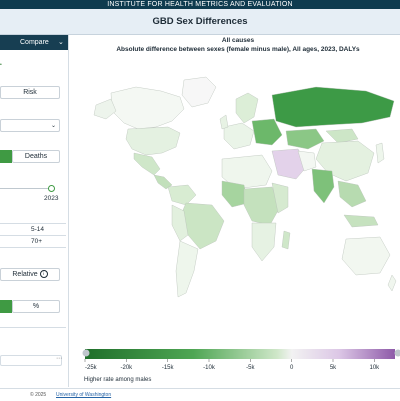 The height and width of the screenshot is (401, 400). I want to click on sidebar-section-marker: •, so click(1, 65).